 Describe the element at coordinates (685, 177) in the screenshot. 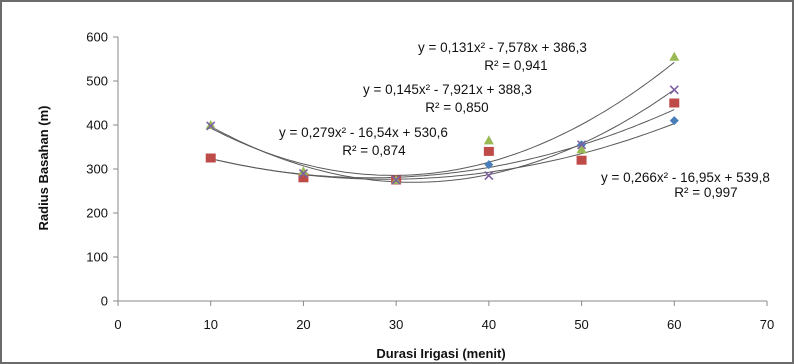

I see `trendline-equation: y = 0,266x² - 16,95x + 539,8` at that location.